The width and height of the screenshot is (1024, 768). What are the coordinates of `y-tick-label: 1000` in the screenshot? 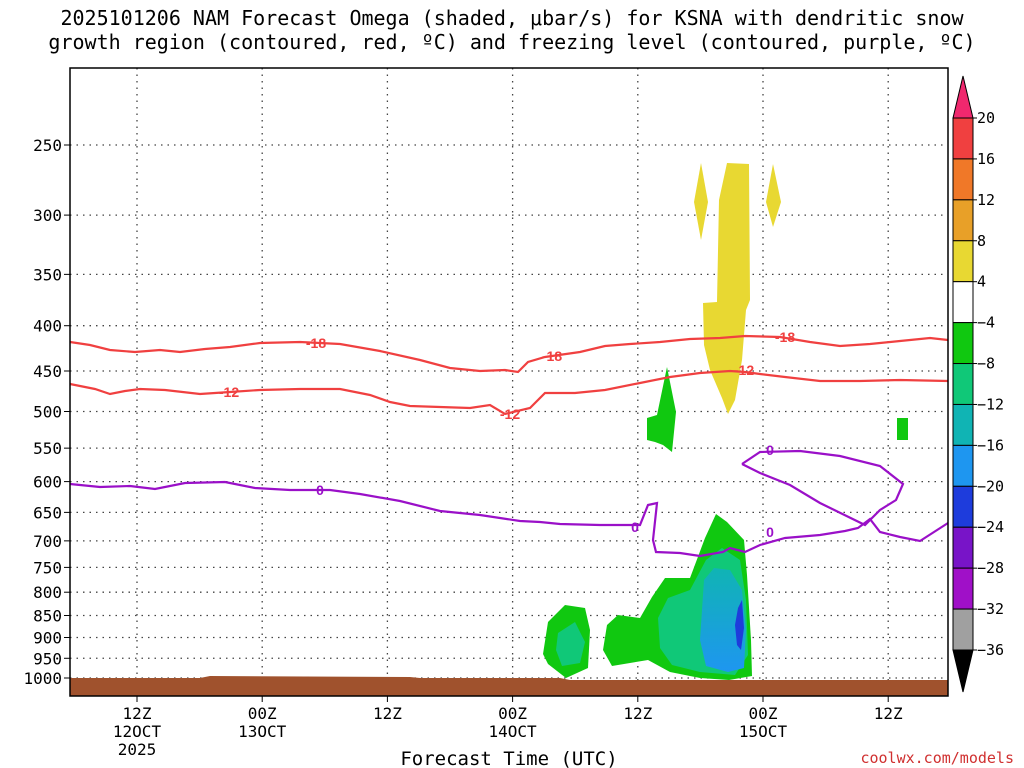 It's located at (42, 678).